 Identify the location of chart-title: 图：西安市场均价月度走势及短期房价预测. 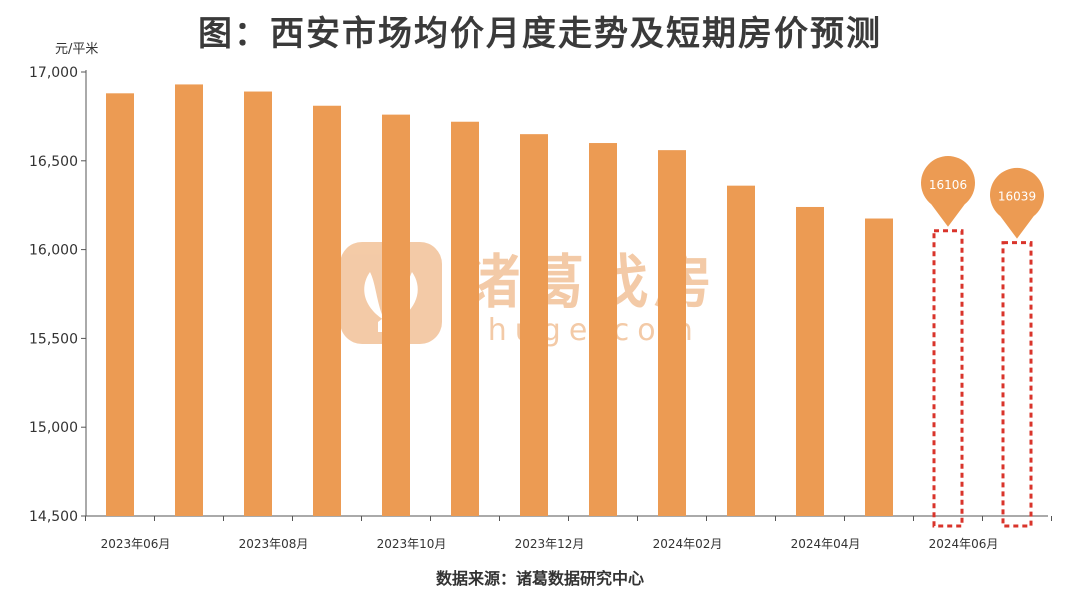
(540, 34).